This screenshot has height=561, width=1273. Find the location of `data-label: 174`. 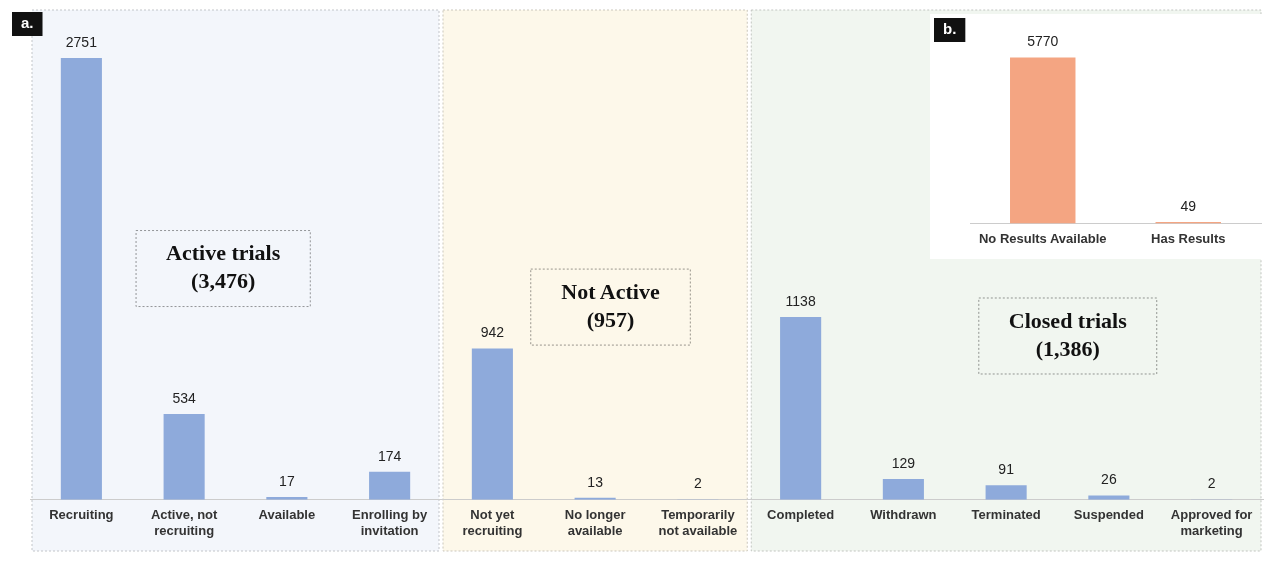

data-label: 174 is located at coordinates (389, 455).